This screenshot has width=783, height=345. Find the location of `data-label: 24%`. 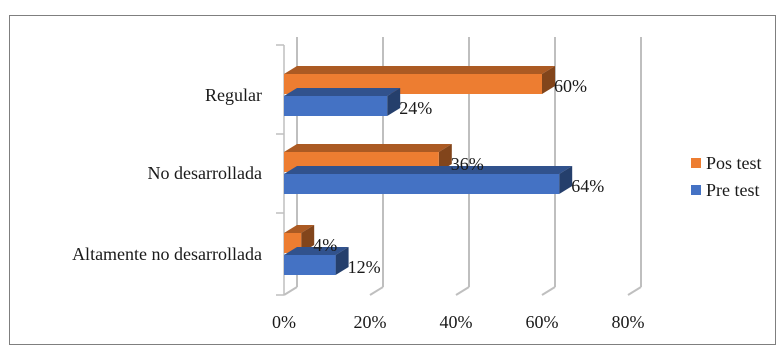

data-label: 24% is located at coordinates (415, 108).